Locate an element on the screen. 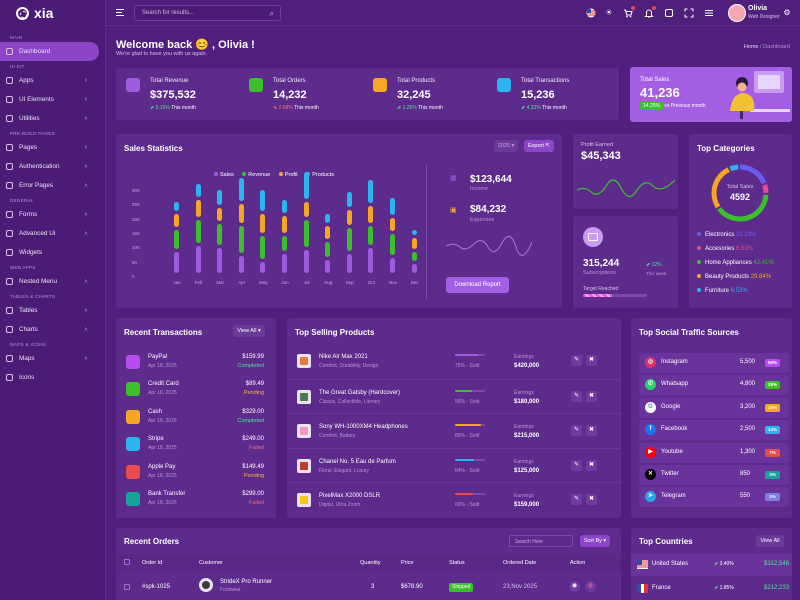 The height and width of the screenshot is (600, 800). transaction-row: Stripe Apr 18, 2025 $249.00 Failed is located at coordinates (195, 442).